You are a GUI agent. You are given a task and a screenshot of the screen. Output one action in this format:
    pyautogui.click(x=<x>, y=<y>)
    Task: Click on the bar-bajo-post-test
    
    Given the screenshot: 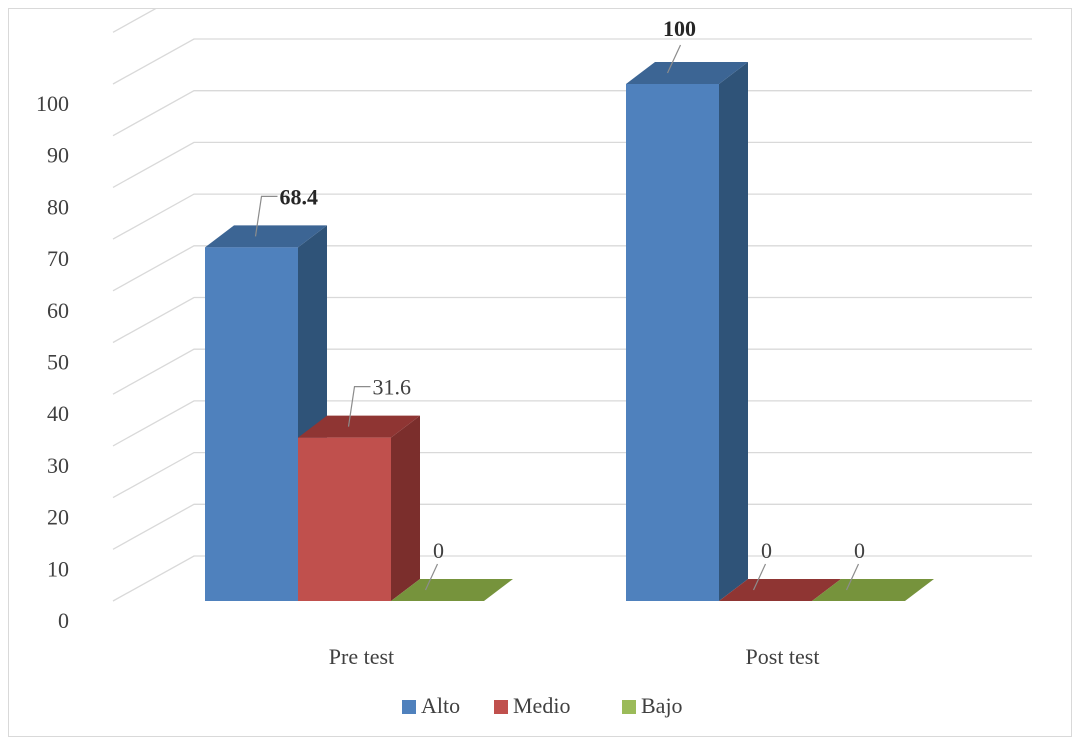 What is the action you would take?
    pyautogui.click(x=873, y=590)
    